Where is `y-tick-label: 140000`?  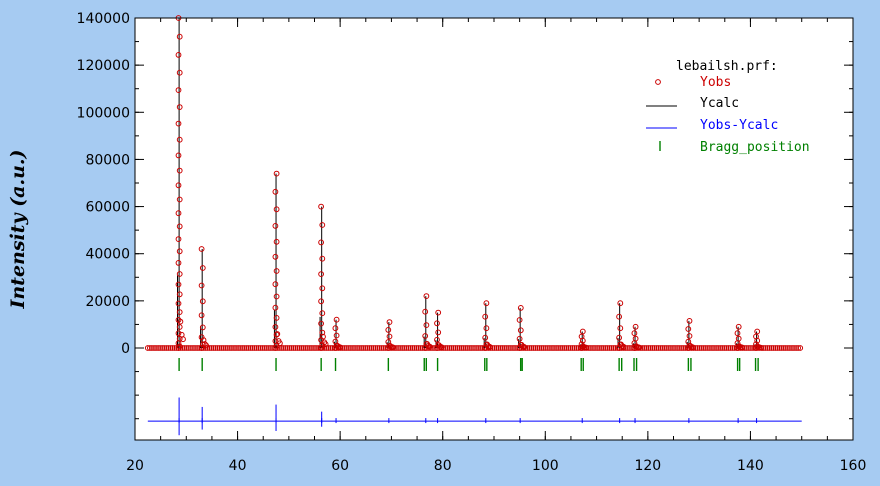 y-tick-label: 140000 is located at coordinates (103, 19).